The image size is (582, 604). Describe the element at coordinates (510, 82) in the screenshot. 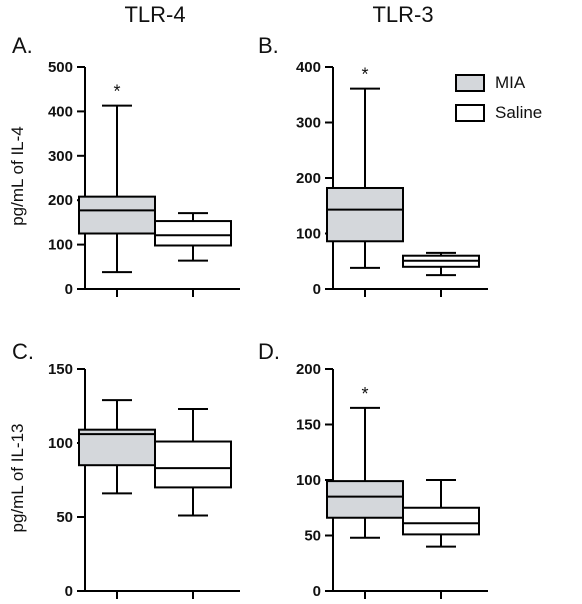

I see `legend-label-mia: MIA` at that location.